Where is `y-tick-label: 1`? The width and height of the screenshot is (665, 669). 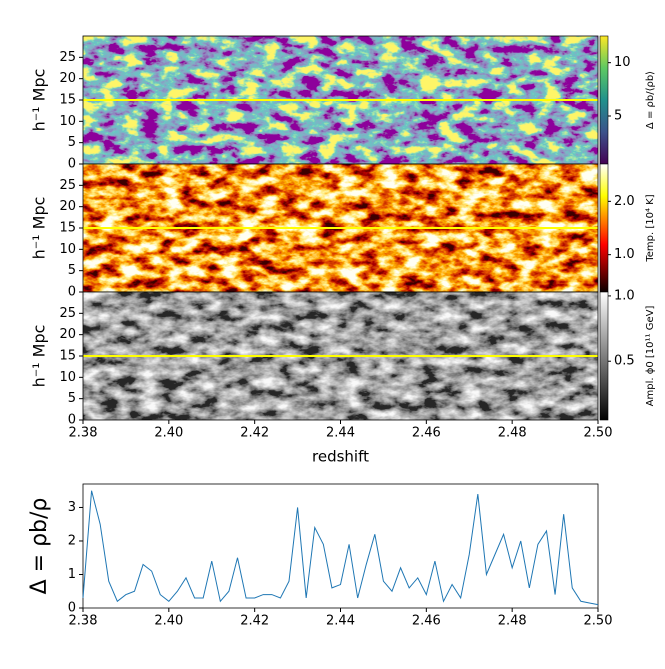
y-tick-label: 1 is located at coordinates (72, 574).